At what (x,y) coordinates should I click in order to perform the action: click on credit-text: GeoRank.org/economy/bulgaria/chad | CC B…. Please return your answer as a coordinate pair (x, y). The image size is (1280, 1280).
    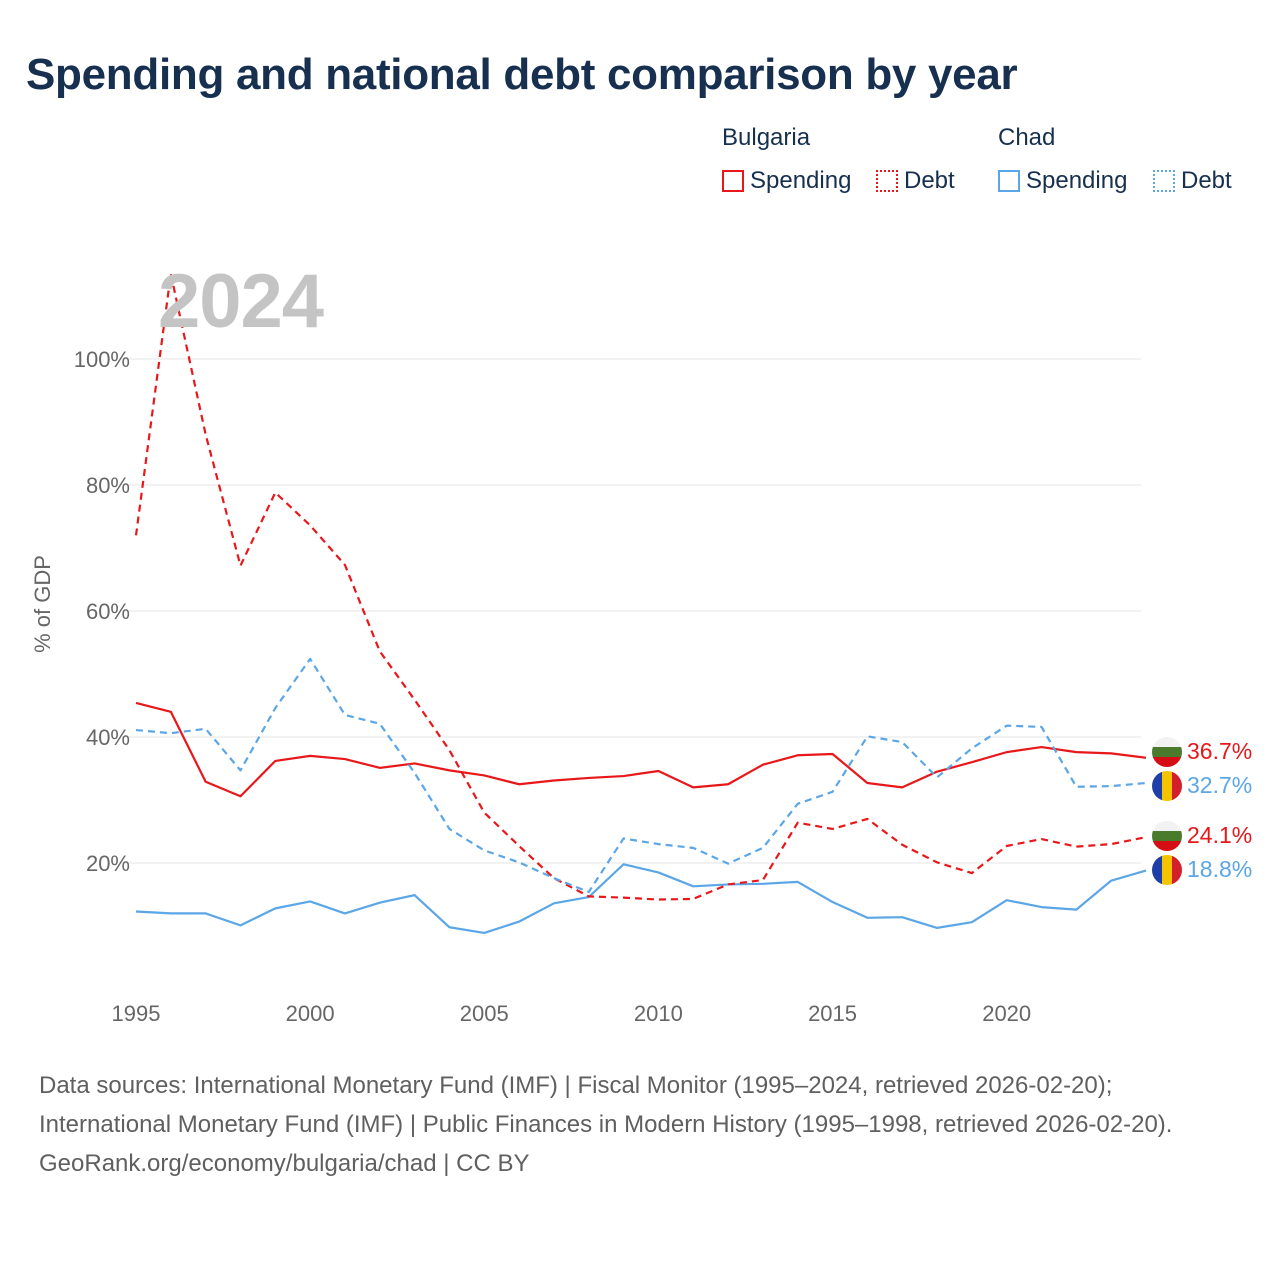
    Looking at the image, I should click on (284, 1163).